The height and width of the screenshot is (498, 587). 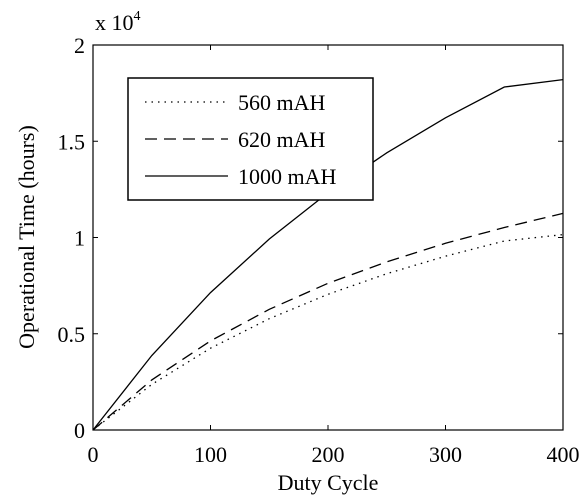 I want to click on x-tick-label: 300, so click(x=445, y=454).